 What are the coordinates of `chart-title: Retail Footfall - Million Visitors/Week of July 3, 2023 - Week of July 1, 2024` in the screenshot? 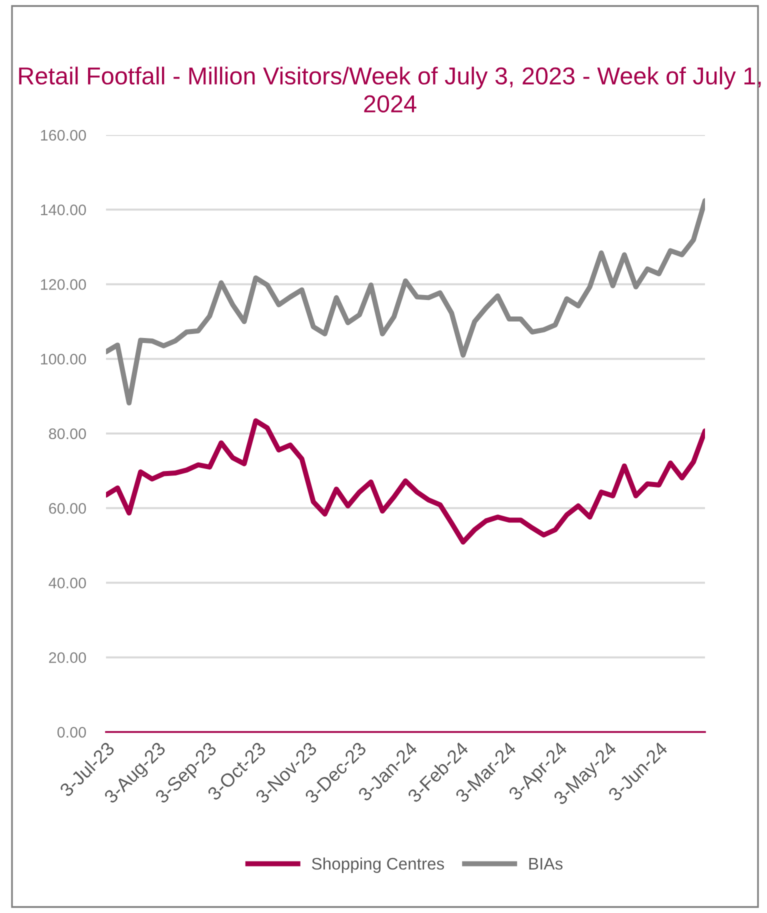 It's located at (390, 89).